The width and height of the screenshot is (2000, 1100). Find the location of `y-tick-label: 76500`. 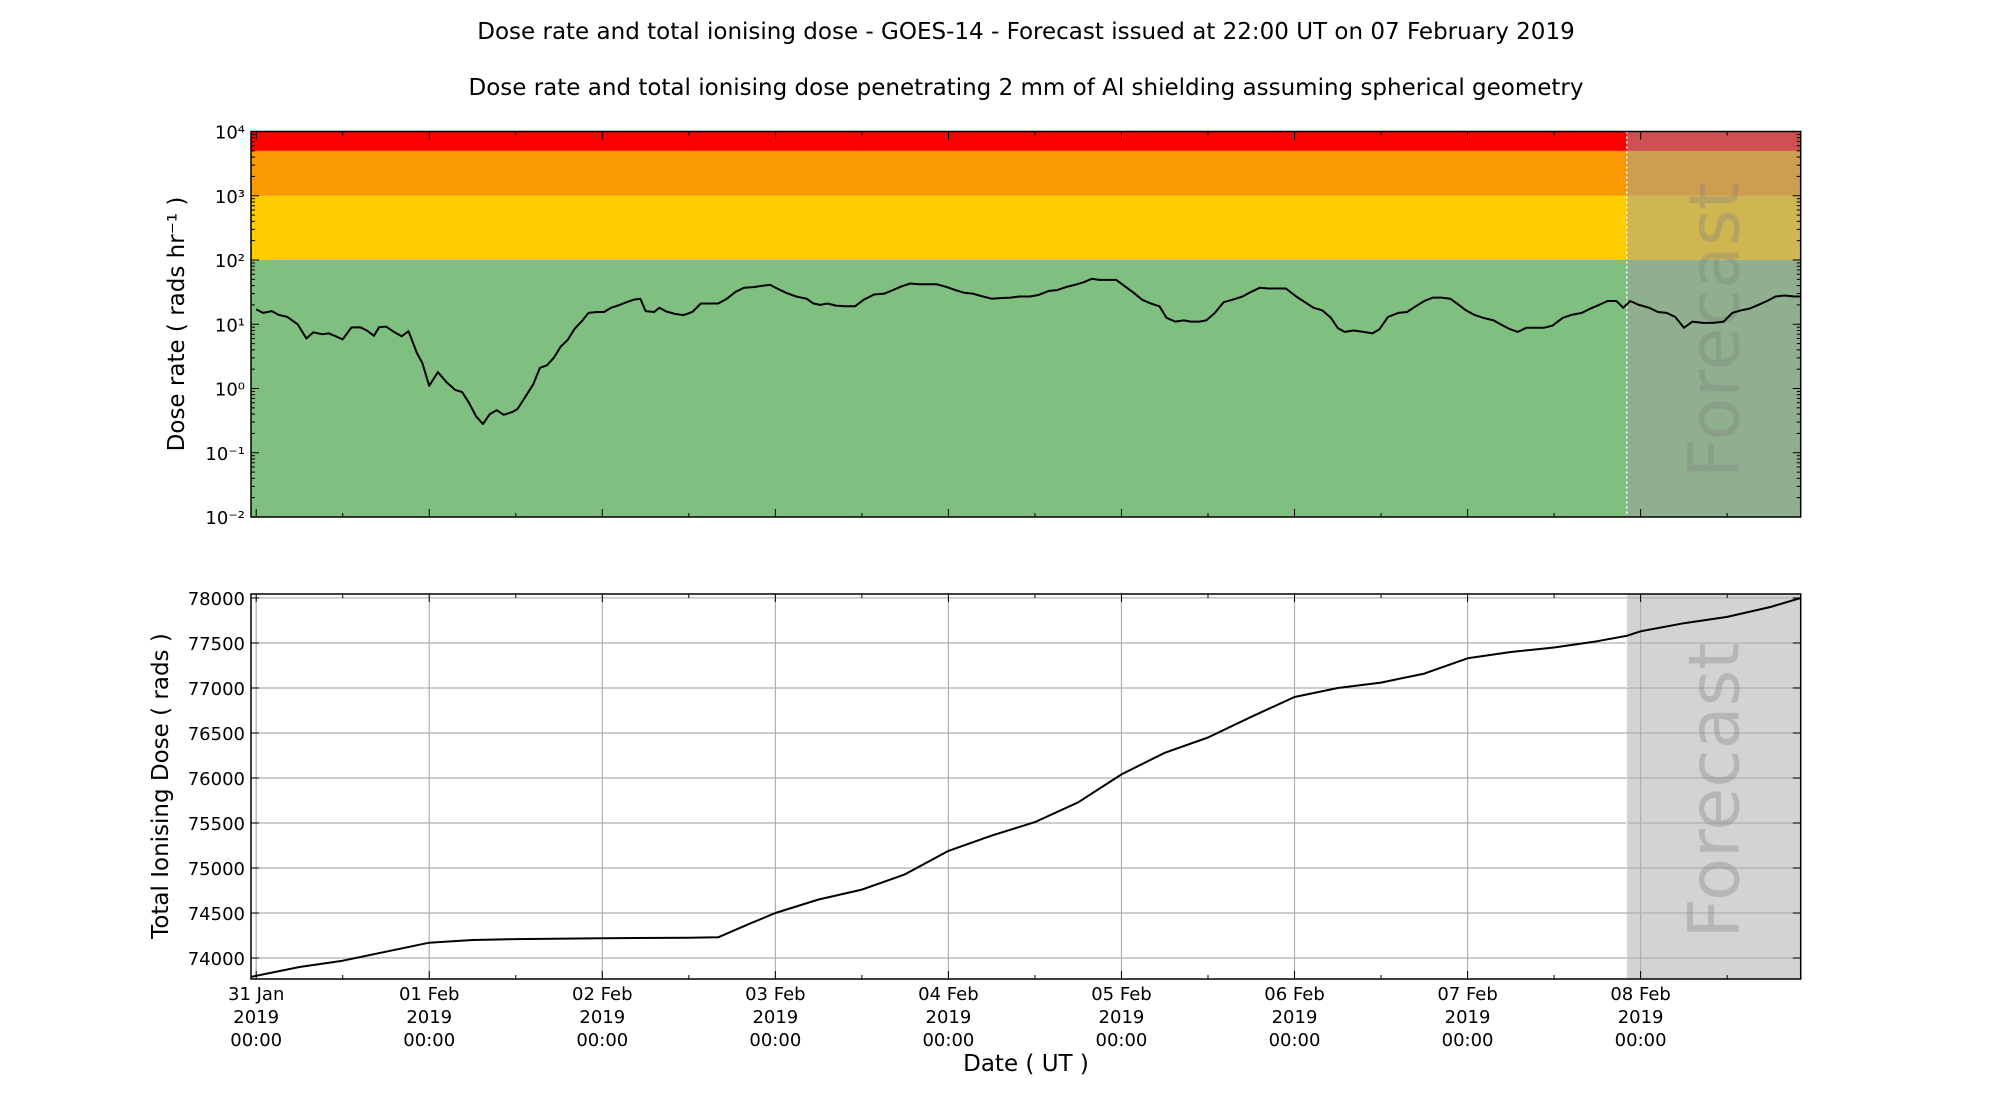

y-tick-label: 76500 is located at coordinates (216, 734).